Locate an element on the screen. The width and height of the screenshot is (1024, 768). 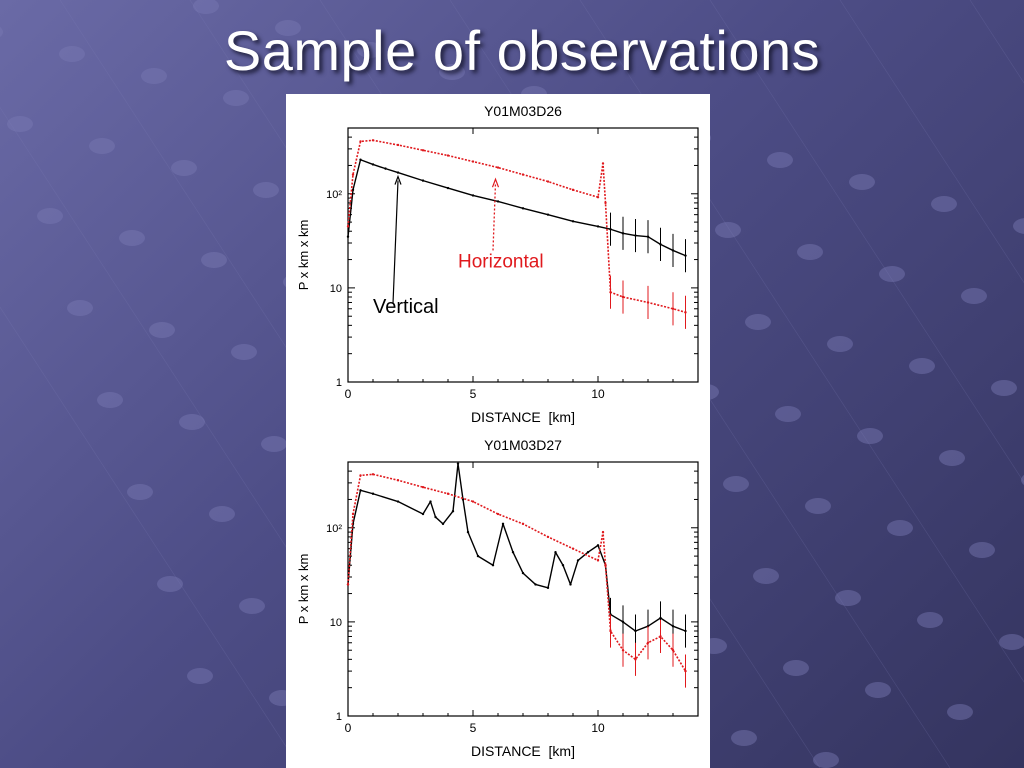
series-line-vertical is located at coordinates (516, 208).